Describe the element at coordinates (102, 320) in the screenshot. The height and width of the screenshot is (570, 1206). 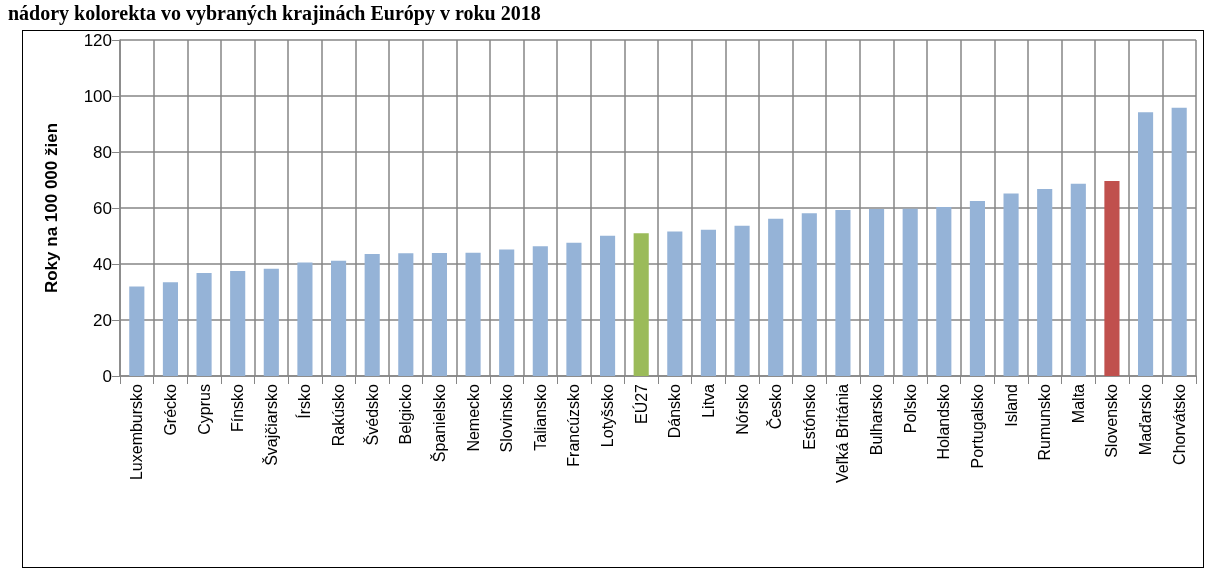
I see `y-tick-label: 20` at that location.